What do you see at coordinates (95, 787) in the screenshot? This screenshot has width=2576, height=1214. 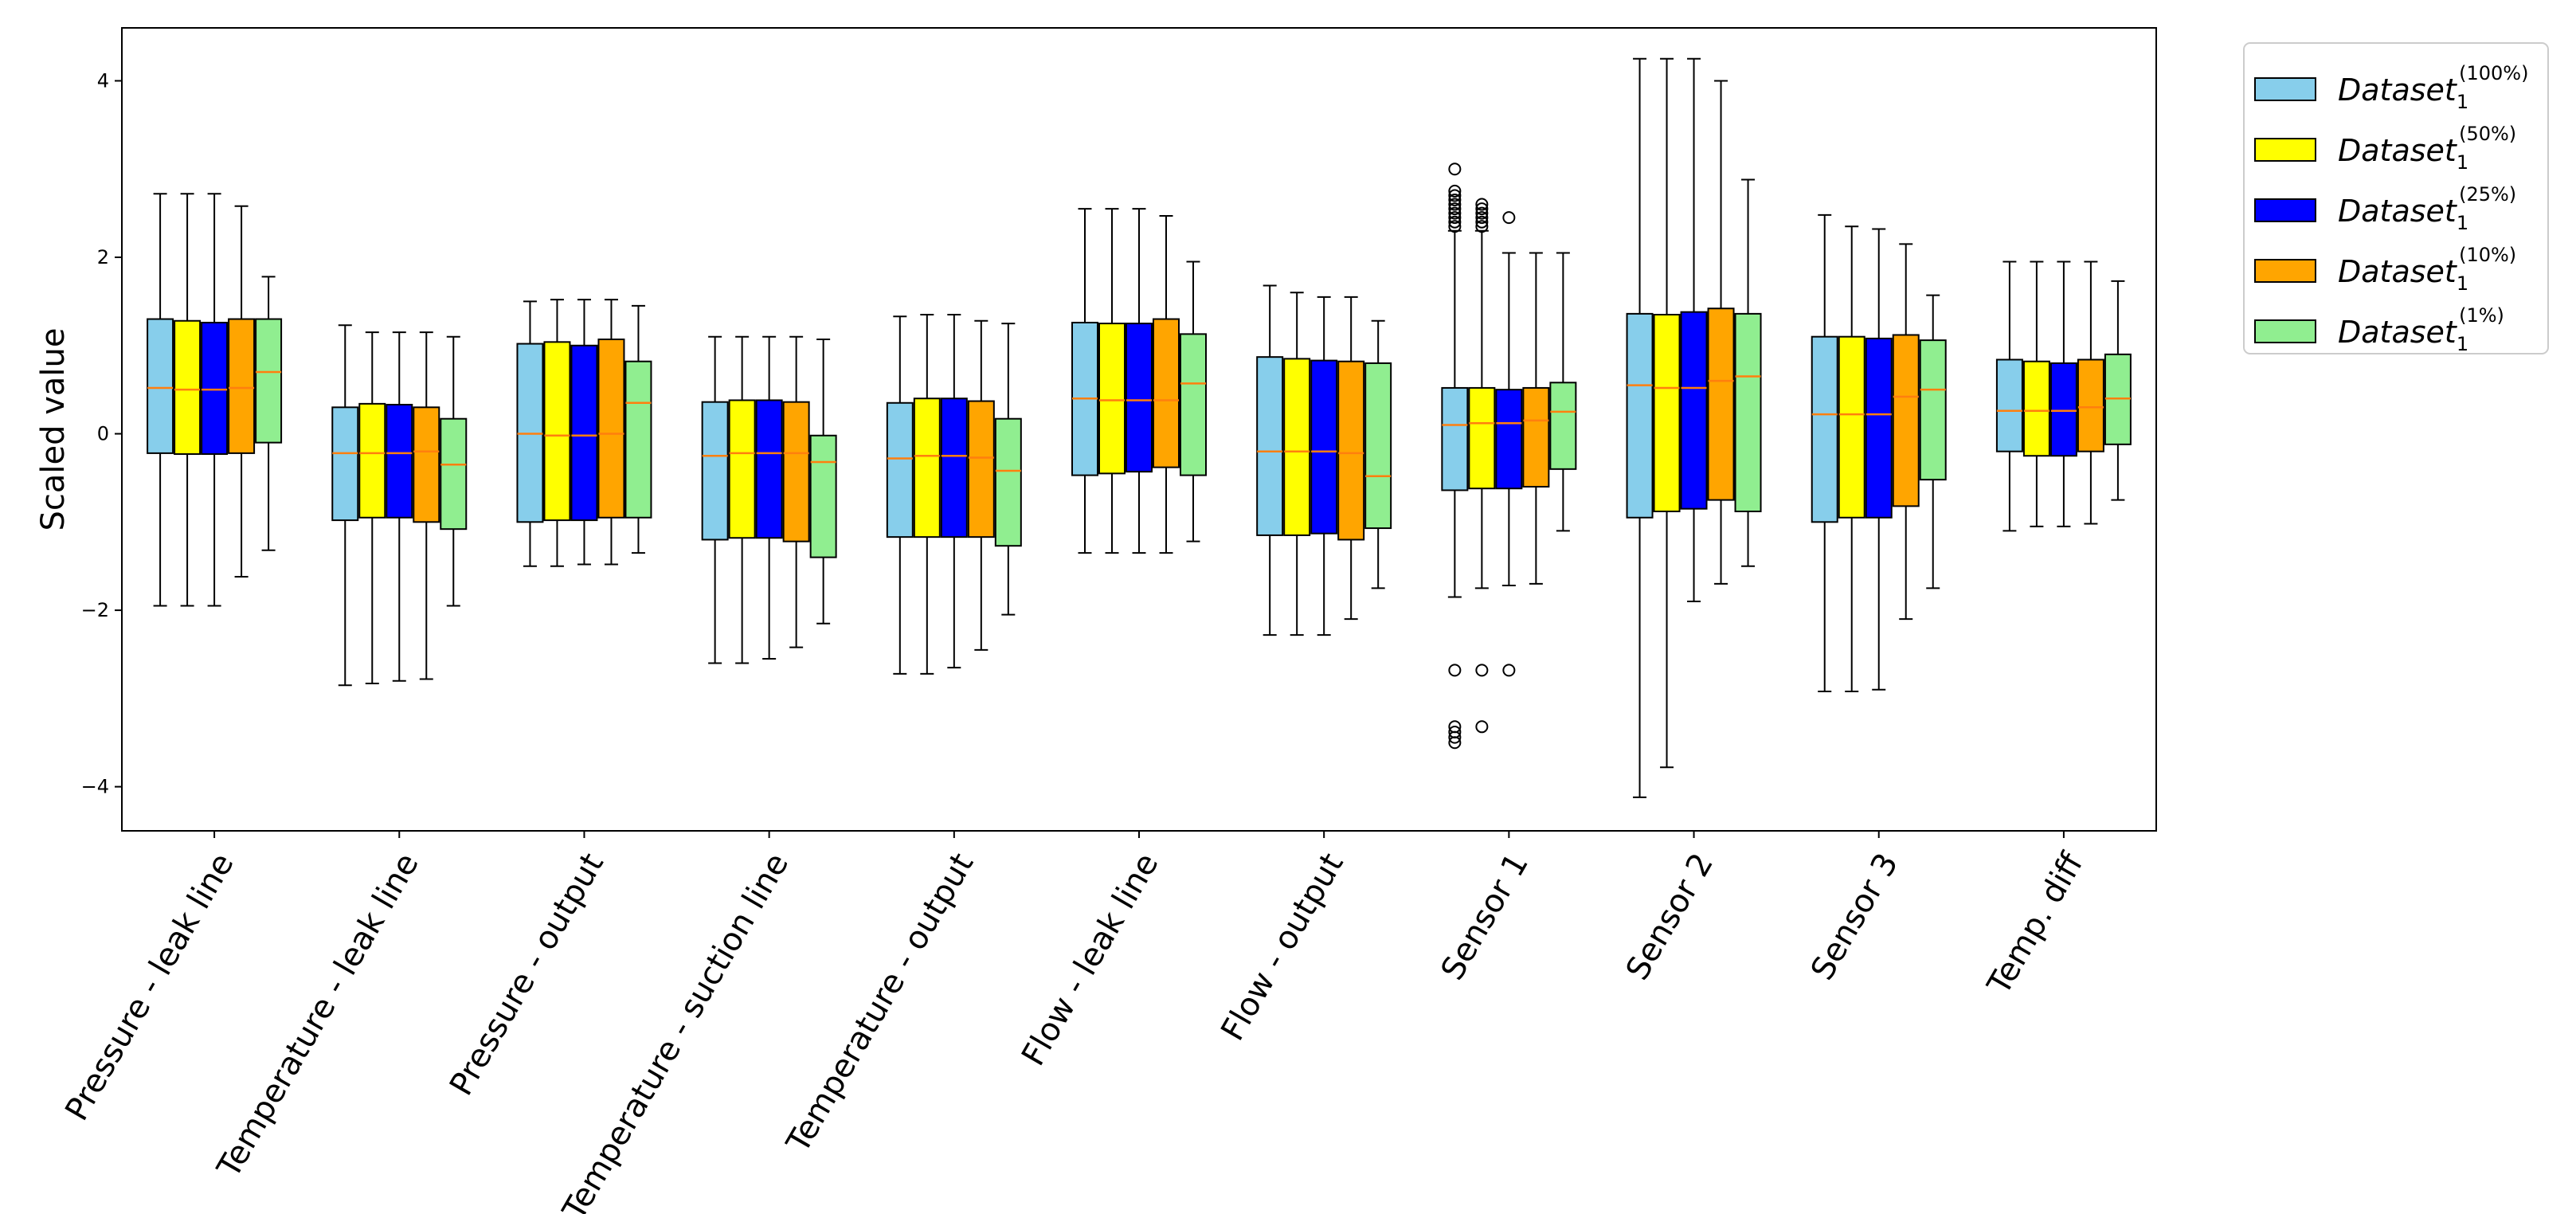 I see `y-tick-label: −4` at bounding box center [95, 787].